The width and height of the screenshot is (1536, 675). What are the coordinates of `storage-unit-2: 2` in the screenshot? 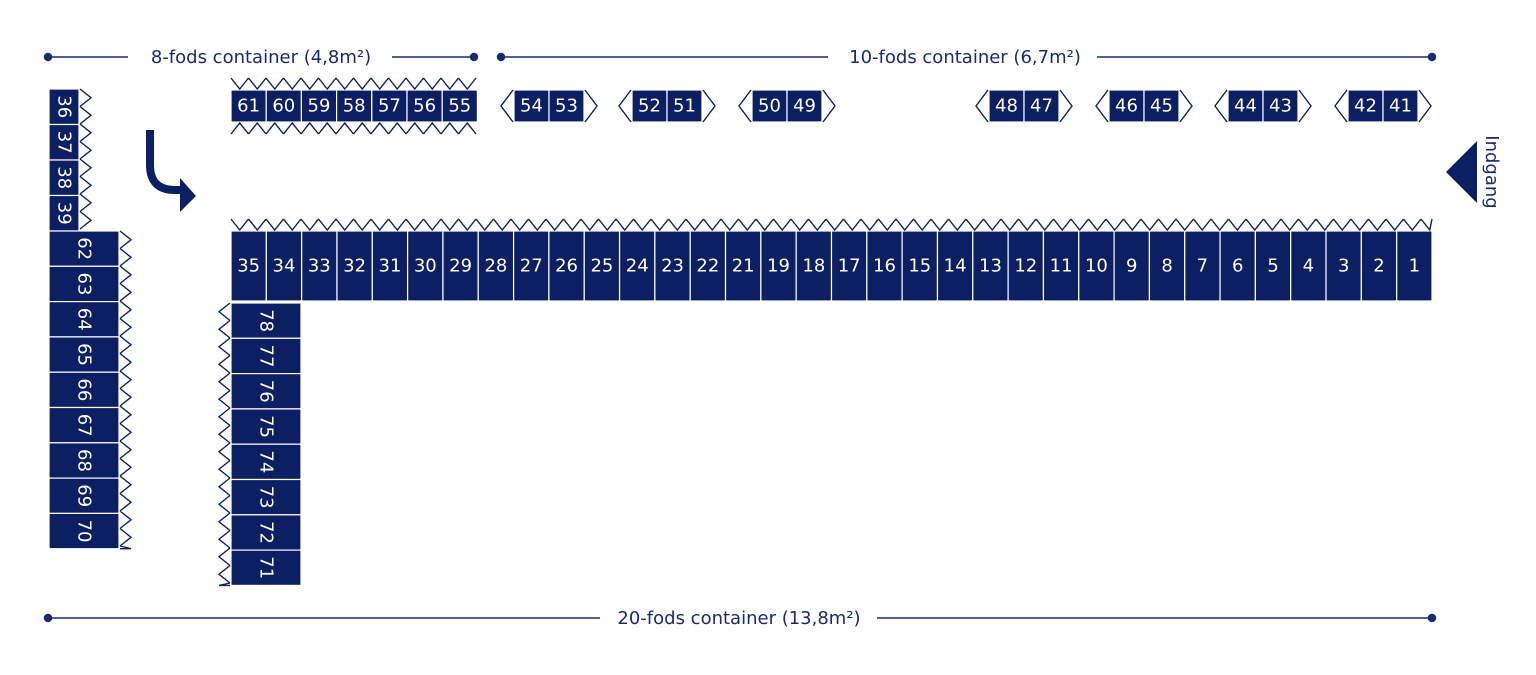 It's located at (1379, 266).